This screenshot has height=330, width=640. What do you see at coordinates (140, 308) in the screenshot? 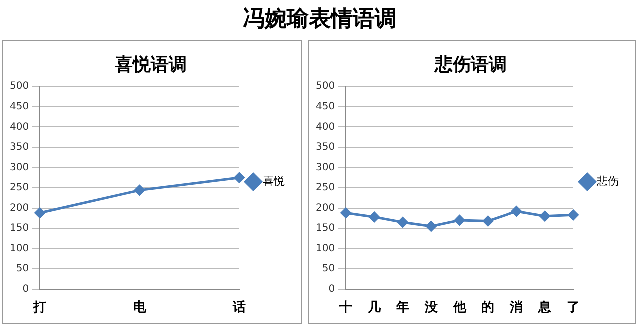
I see `x-tick-label: 电` at bounding box center [140, 308].